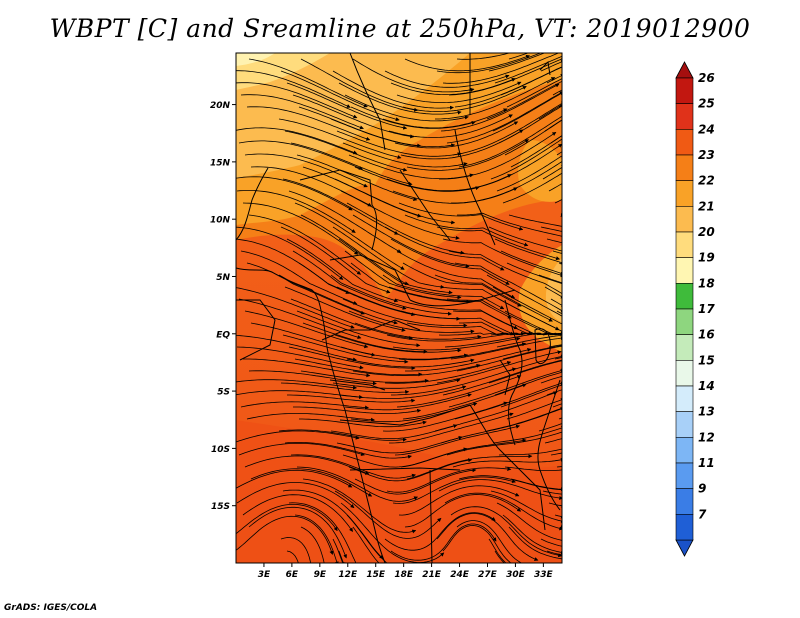  Describe the element at coordinates (223, 393) in the screenshot. I see `lat-label: 5S` at that location.